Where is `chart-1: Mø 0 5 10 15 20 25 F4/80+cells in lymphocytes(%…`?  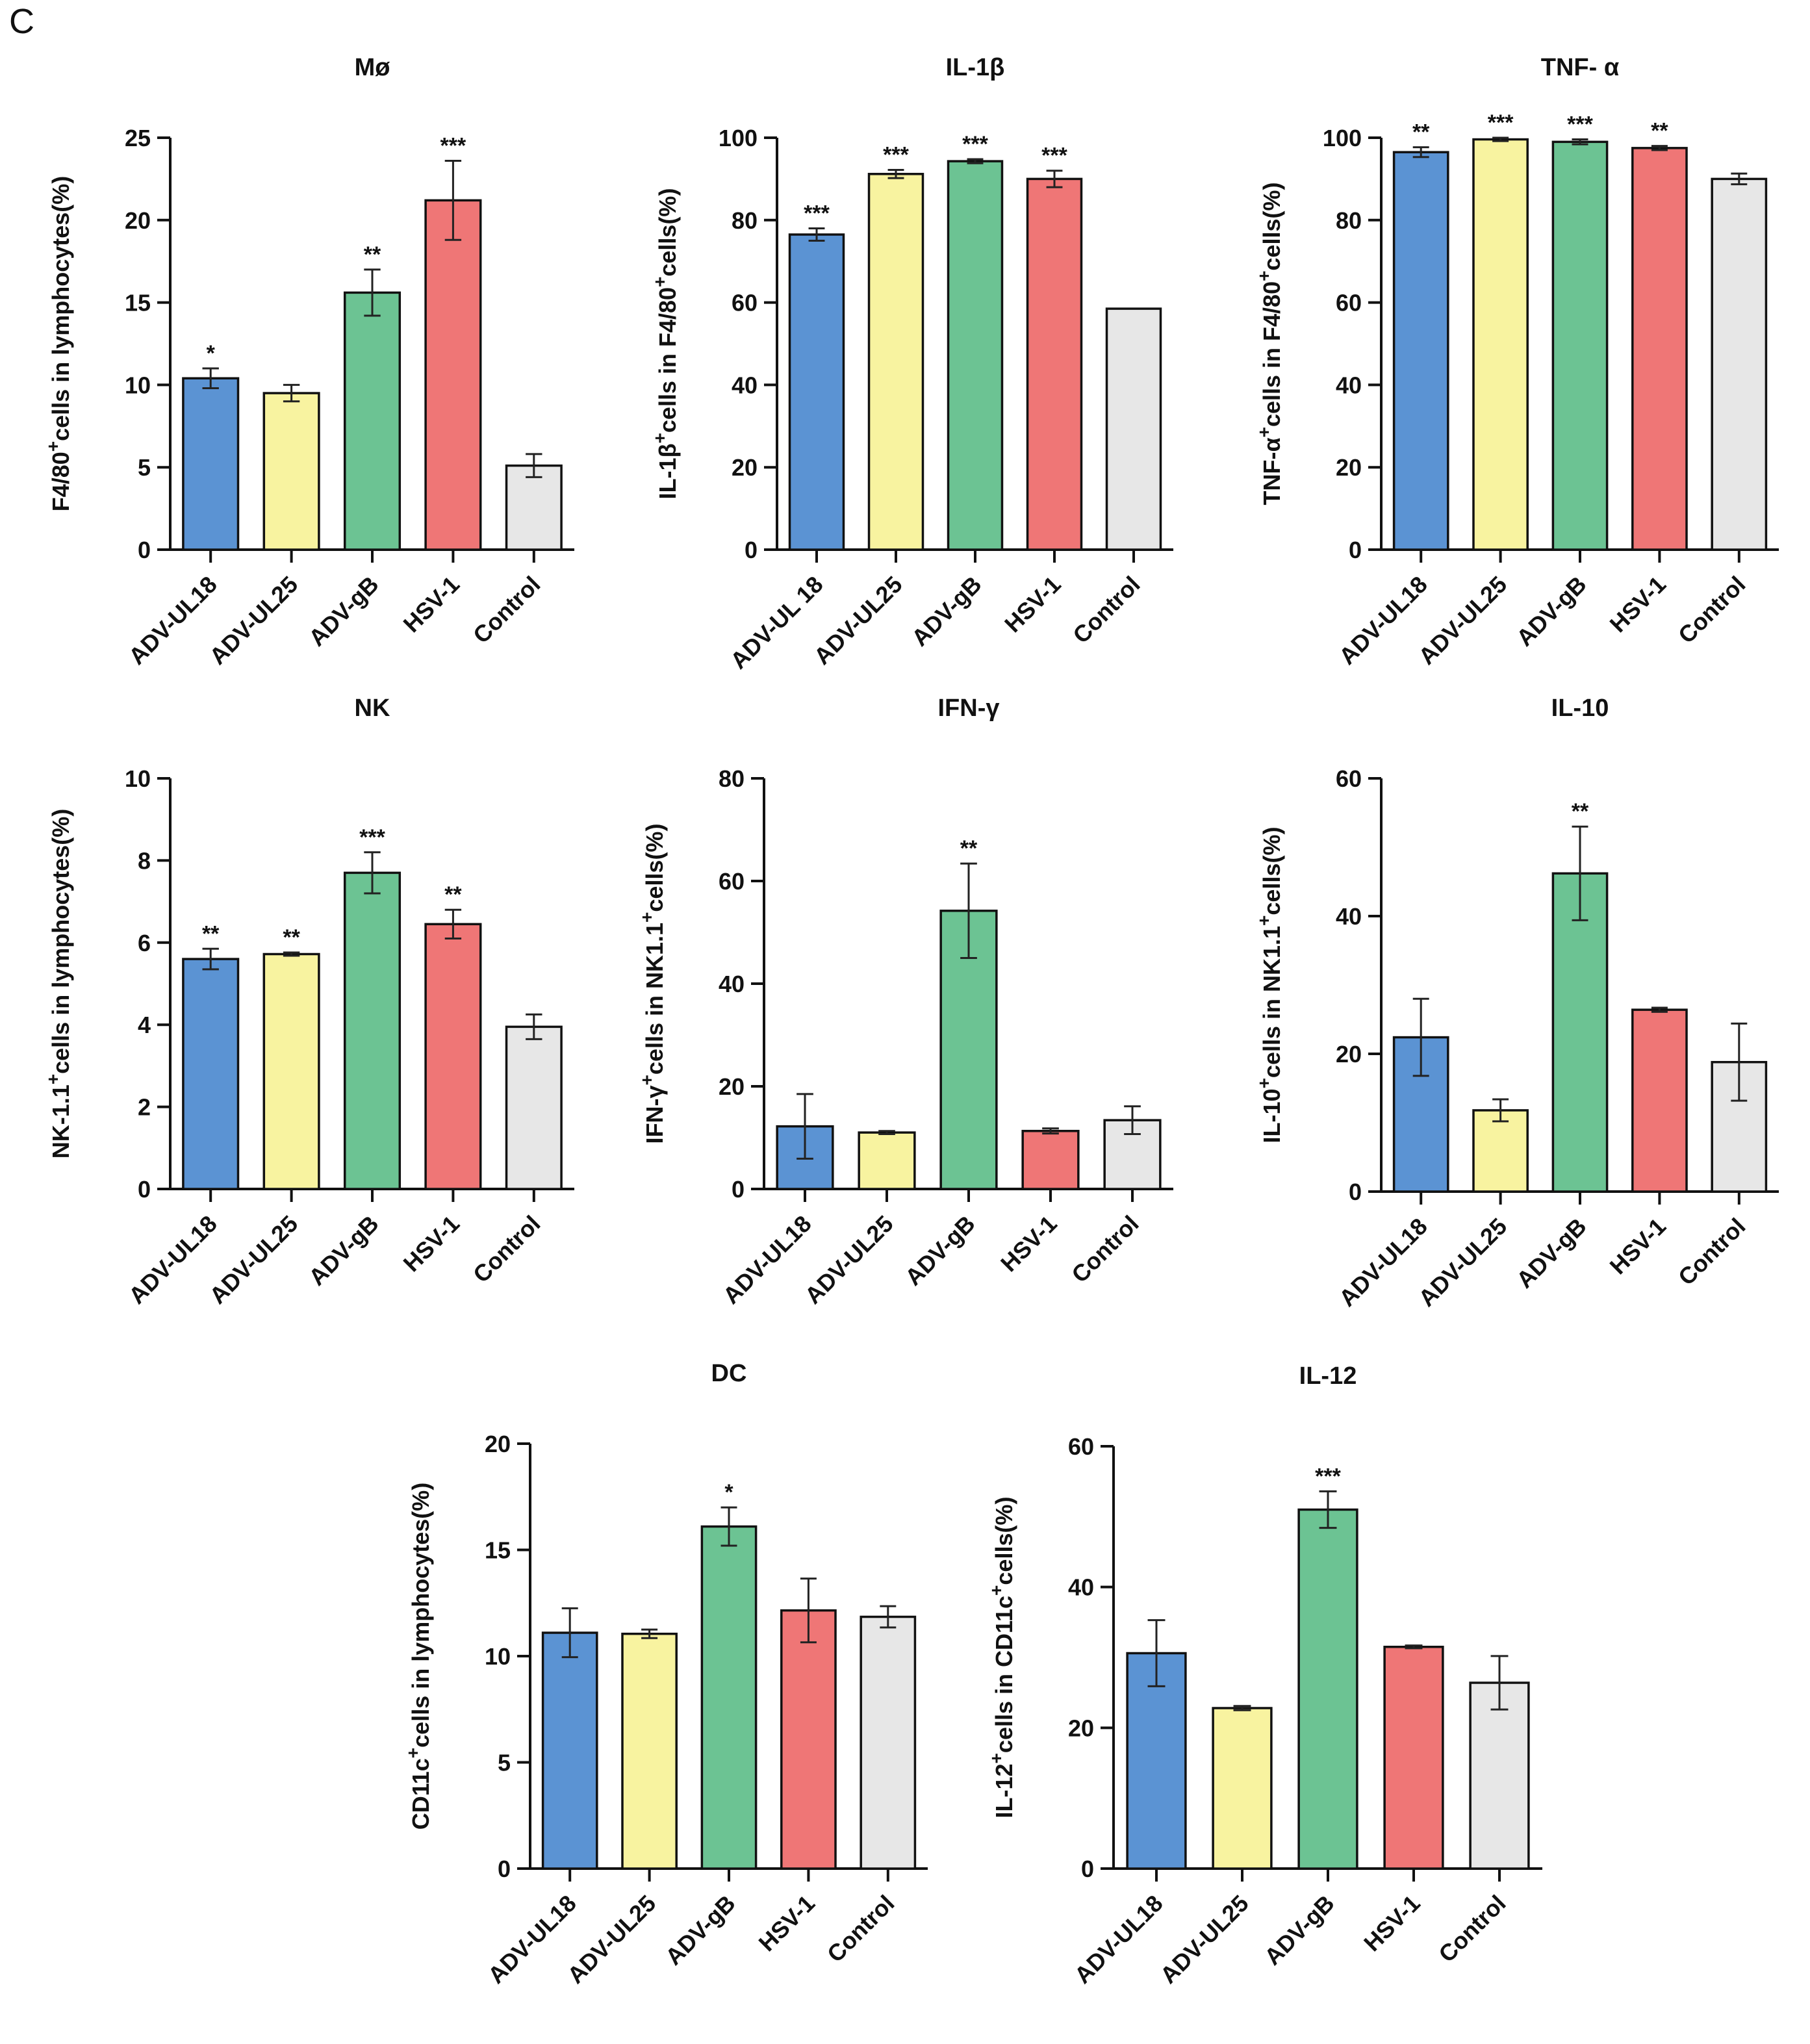 chart-1: Mø 0 5 10 15 20 25 F4/80+cells in lymphocytes(%… is located at coordinates (308, 362).